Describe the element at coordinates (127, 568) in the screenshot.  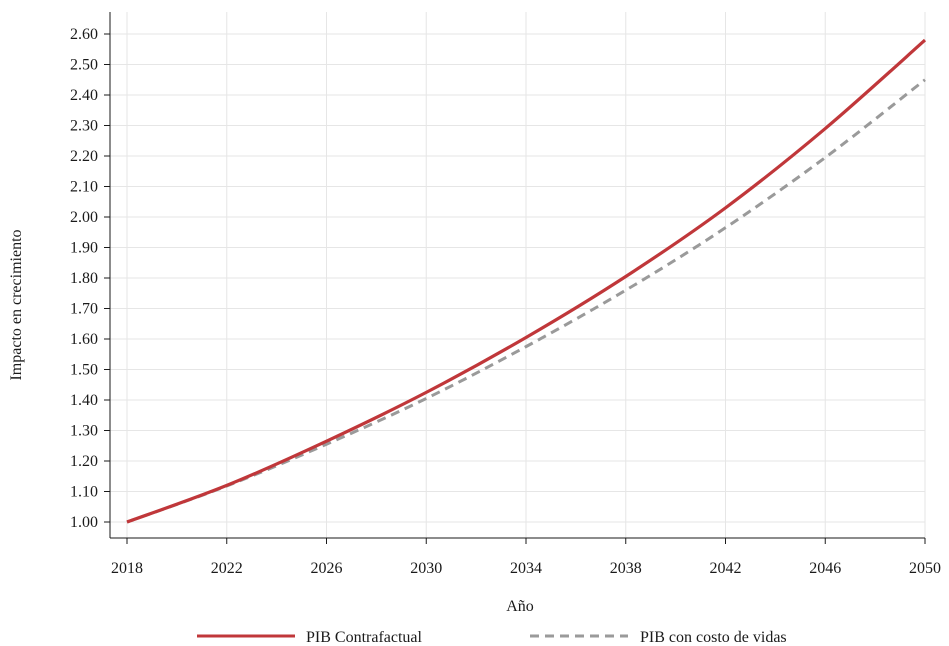
I see `x-tick-label: 2018` at that location.